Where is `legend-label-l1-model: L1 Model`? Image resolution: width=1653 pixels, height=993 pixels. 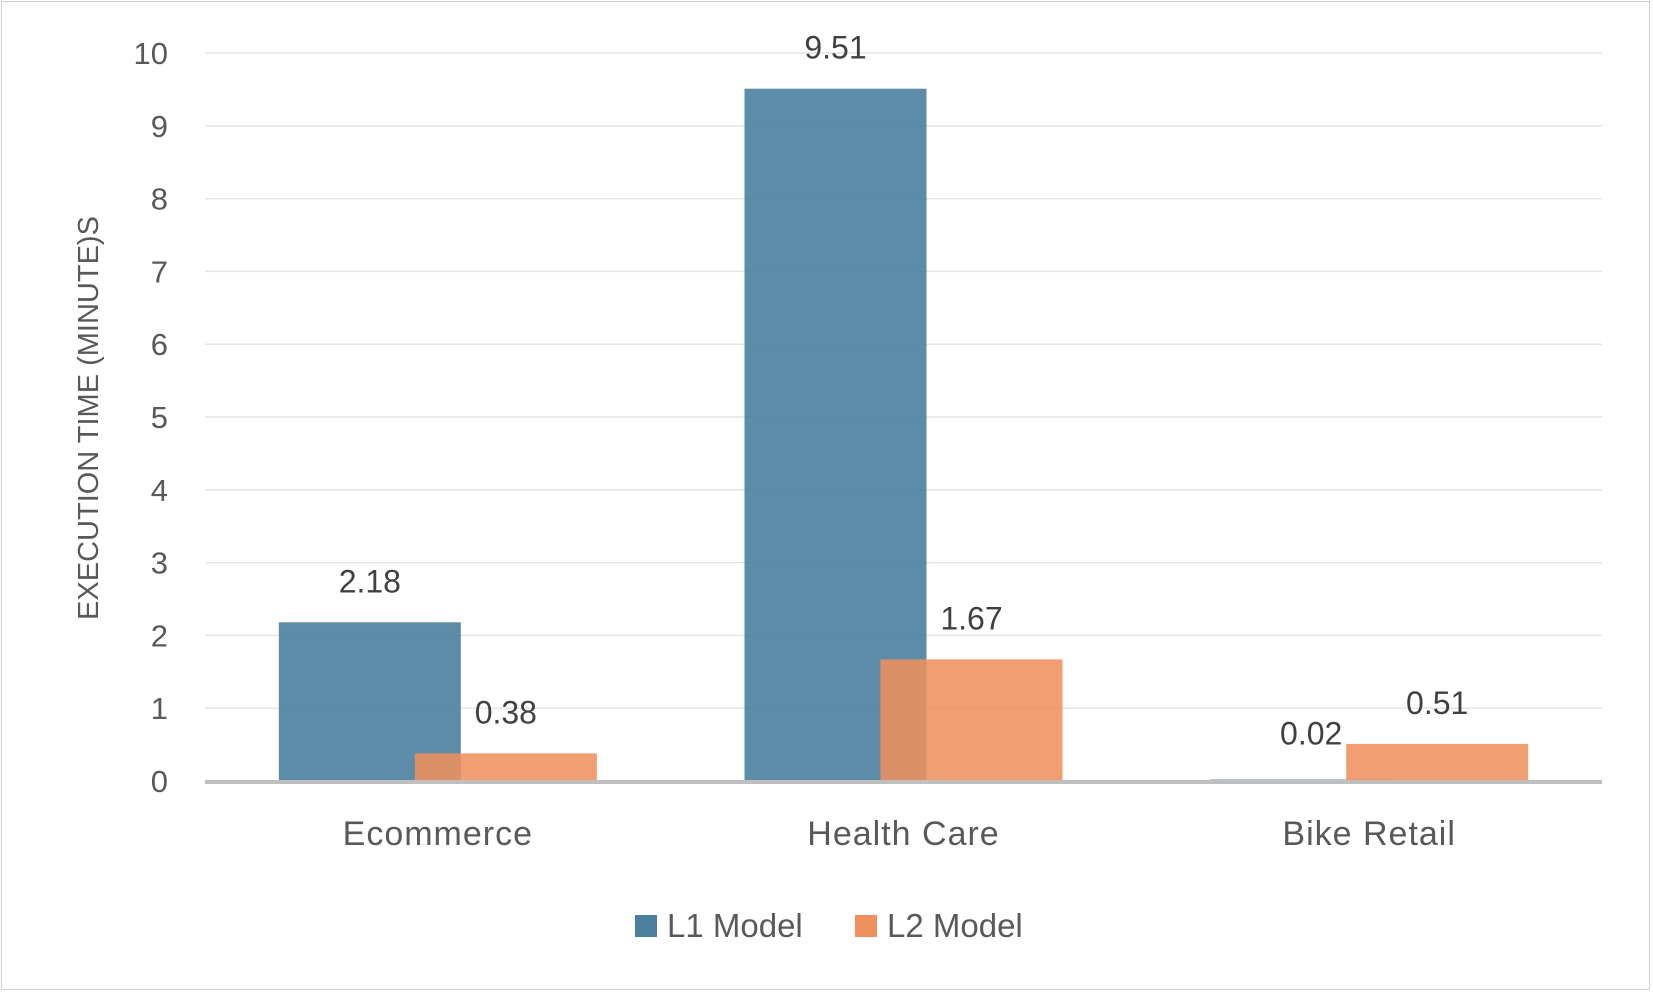
legend-label-l1-model: L1 Model is located at coordinates (735, 925).